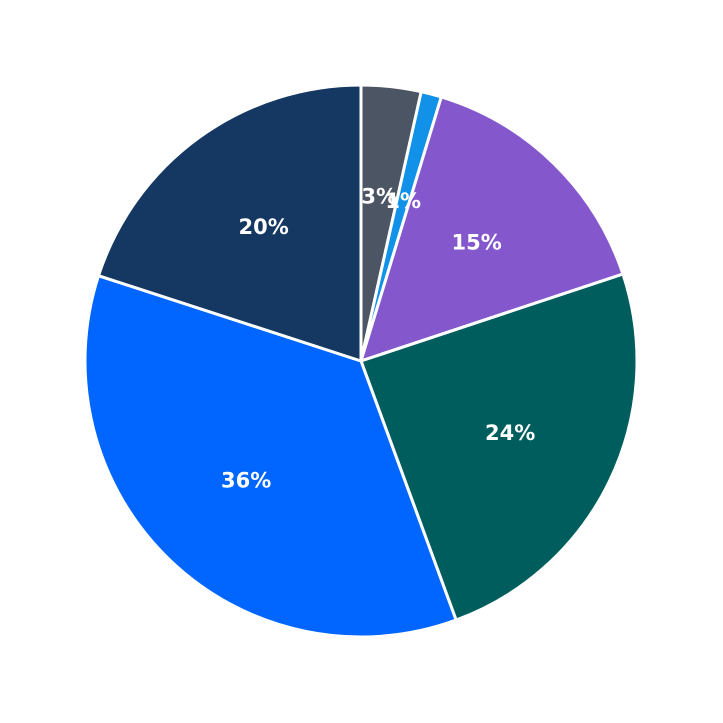 The height and width of the screenshot is (723, 723). I want to click on pie-slice-label-3: 24%, so click(510, 433).